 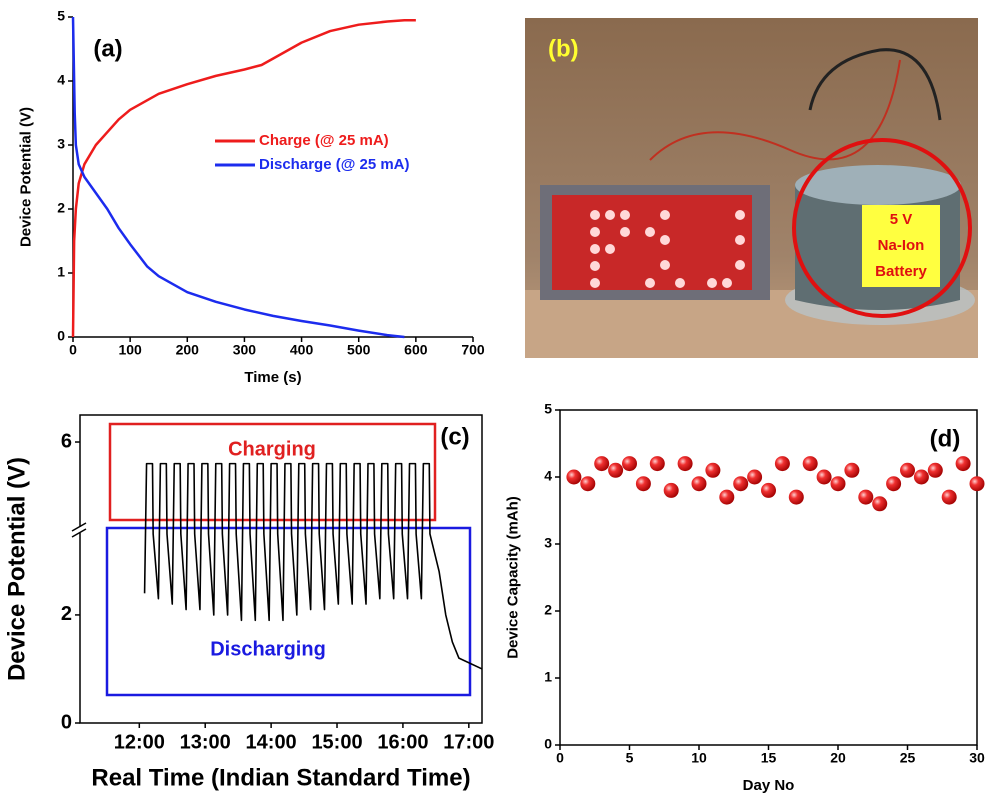 I want to click on panel-label: (d), so click(x=945, y=438).